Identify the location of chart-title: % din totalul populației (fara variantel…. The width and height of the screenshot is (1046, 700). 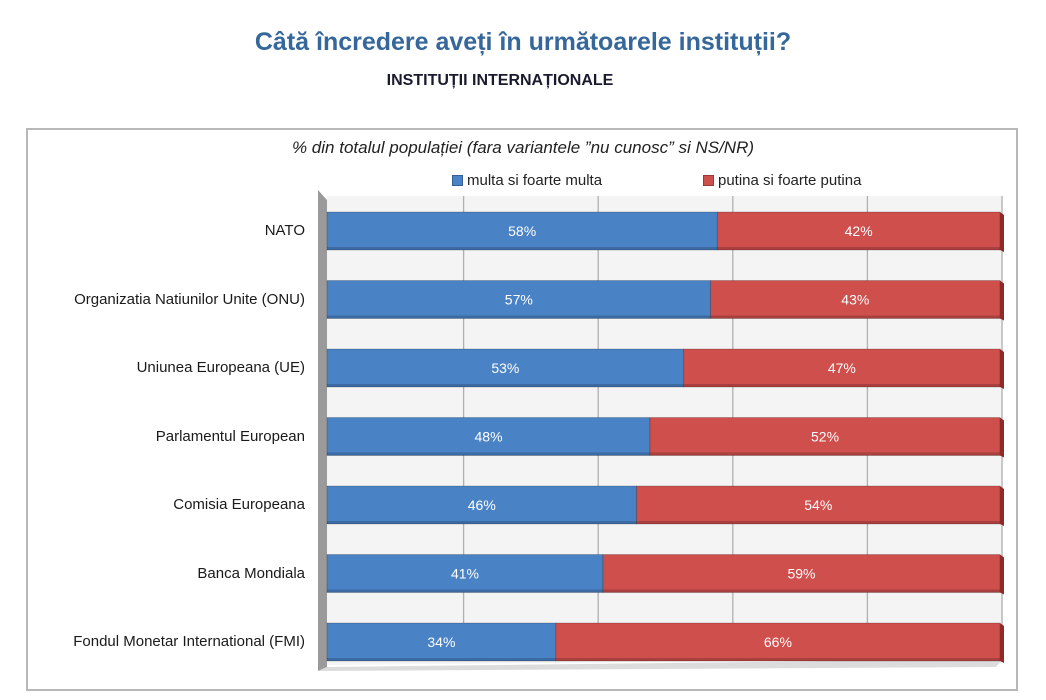
(523, 147).